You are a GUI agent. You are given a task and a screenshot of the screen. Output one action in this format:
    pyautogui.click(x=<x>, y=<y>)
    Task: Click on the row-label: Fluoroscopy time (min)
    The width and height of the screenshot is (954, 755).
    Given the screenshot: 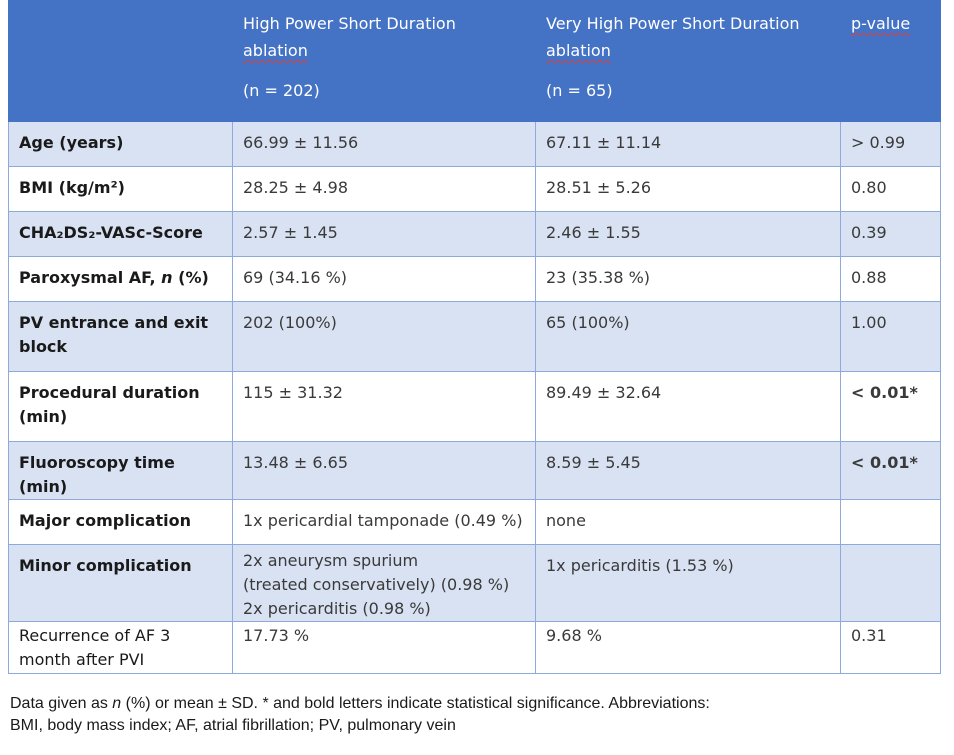 What is the action you would take?
    pyautogui.click(x=120, y=470)
    